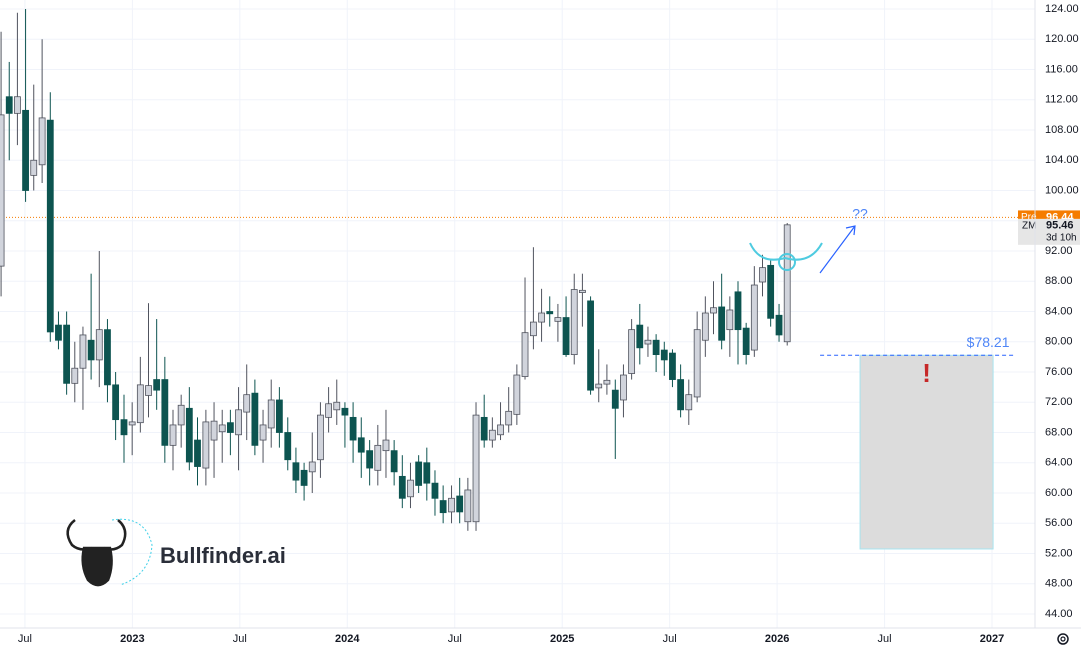 The image size is (1081, 651). I want to click on question-mark: ??, so click(860, 214).